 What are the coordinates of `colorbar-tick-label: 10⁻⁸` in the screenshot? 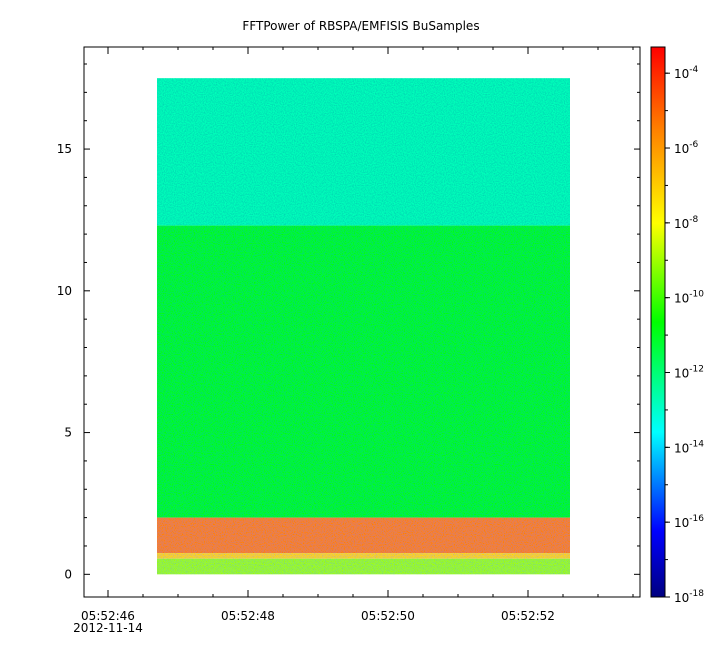 It's located at (686, 223).